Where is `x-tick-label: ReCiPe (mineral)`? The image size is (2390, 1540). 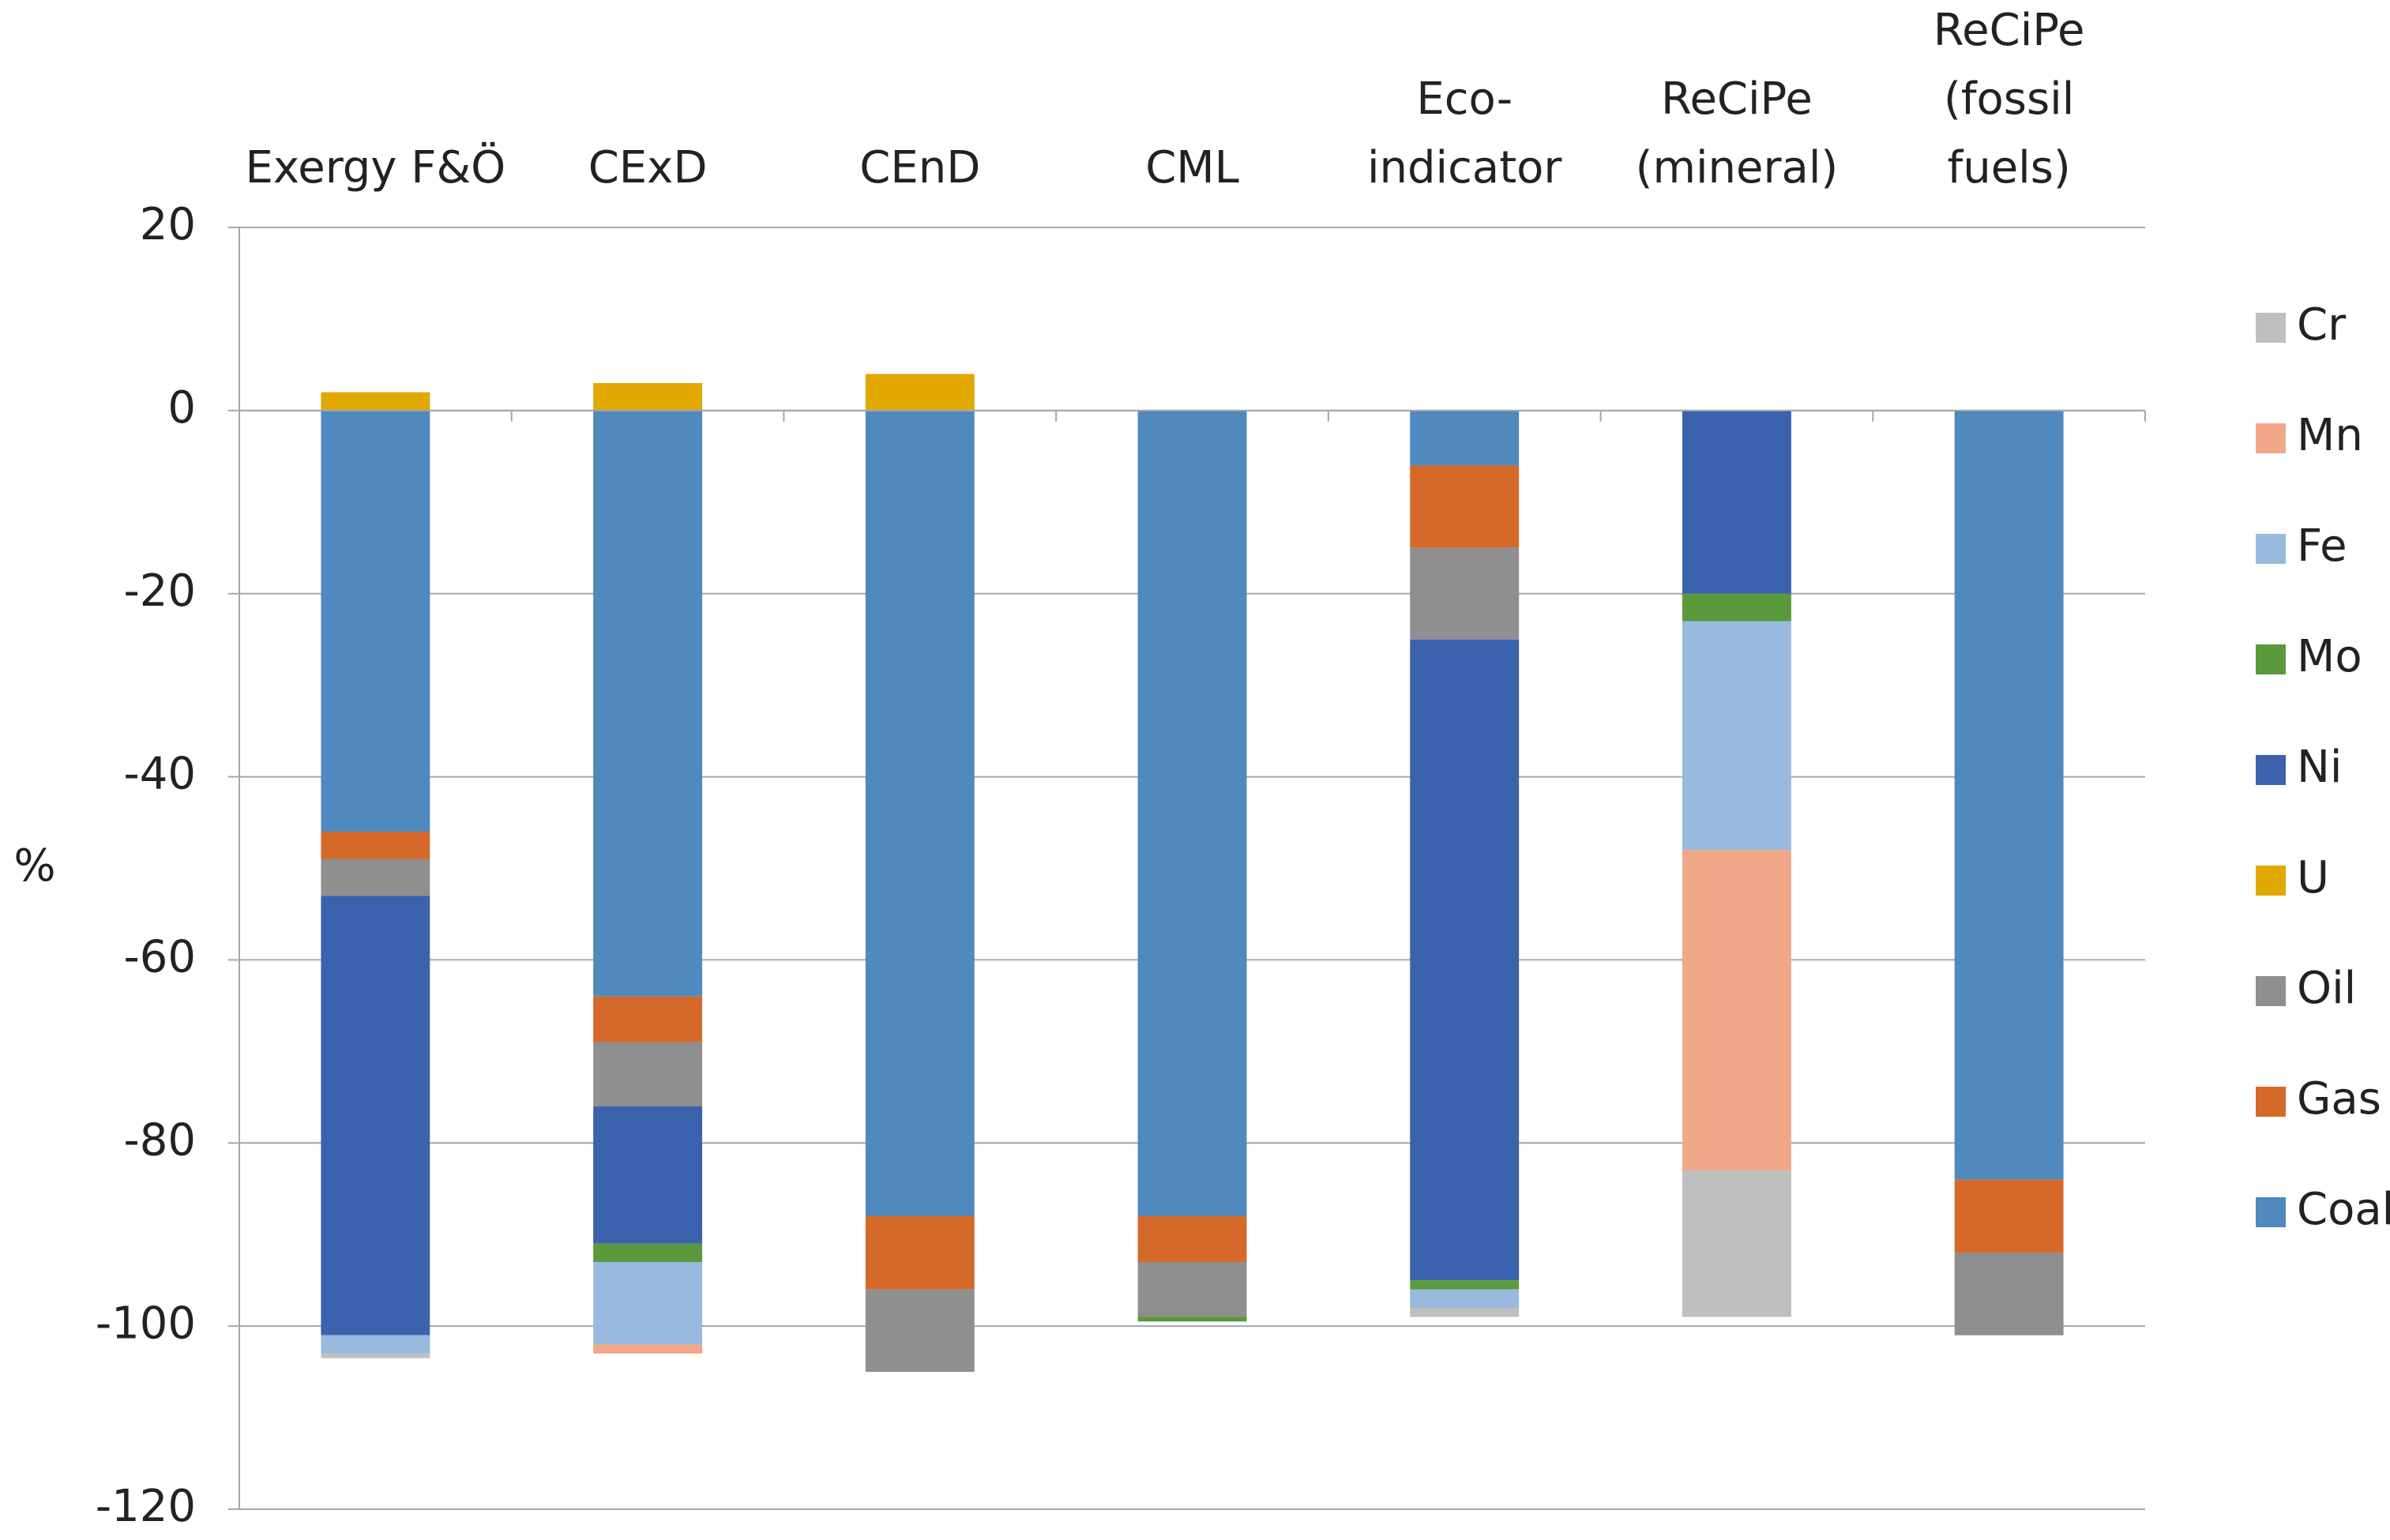
x-tick-label: ReCiPe (mineral) is located at coordinates (1737, 133).